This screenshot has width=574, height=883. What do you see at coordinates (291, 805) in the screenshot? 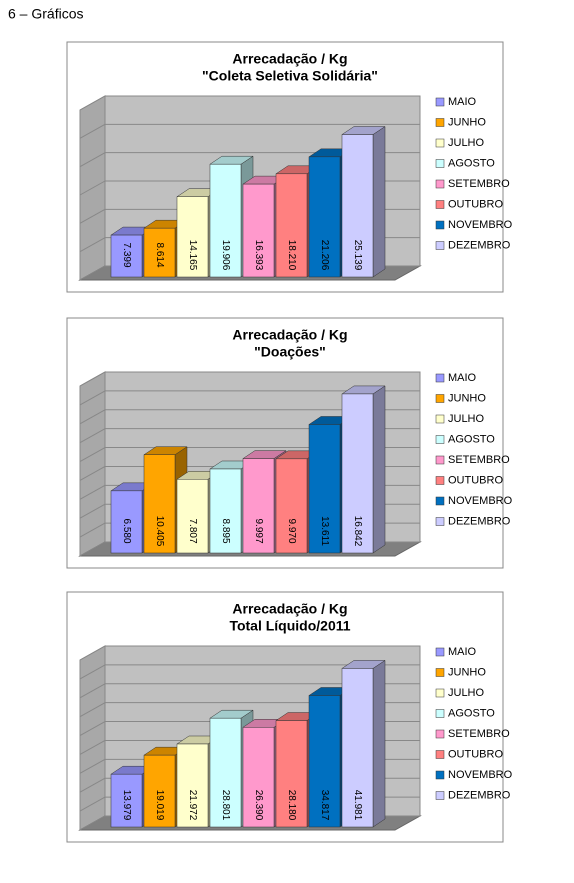
I see `value-label: 28.180` at bounding box center [291, 805].